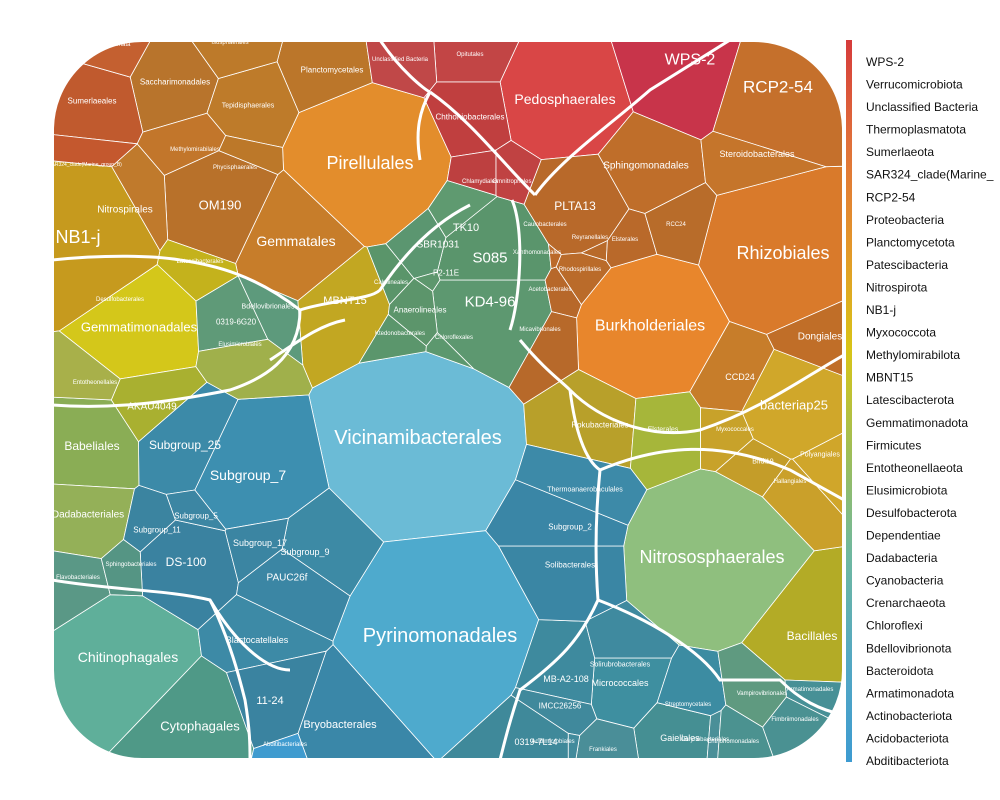 The height and width of the screenshot is (800, 1000). Describe the element at coordinates (907, 761) in the screenshot. I see `legend-entry: Abditibacteriota` at that location.